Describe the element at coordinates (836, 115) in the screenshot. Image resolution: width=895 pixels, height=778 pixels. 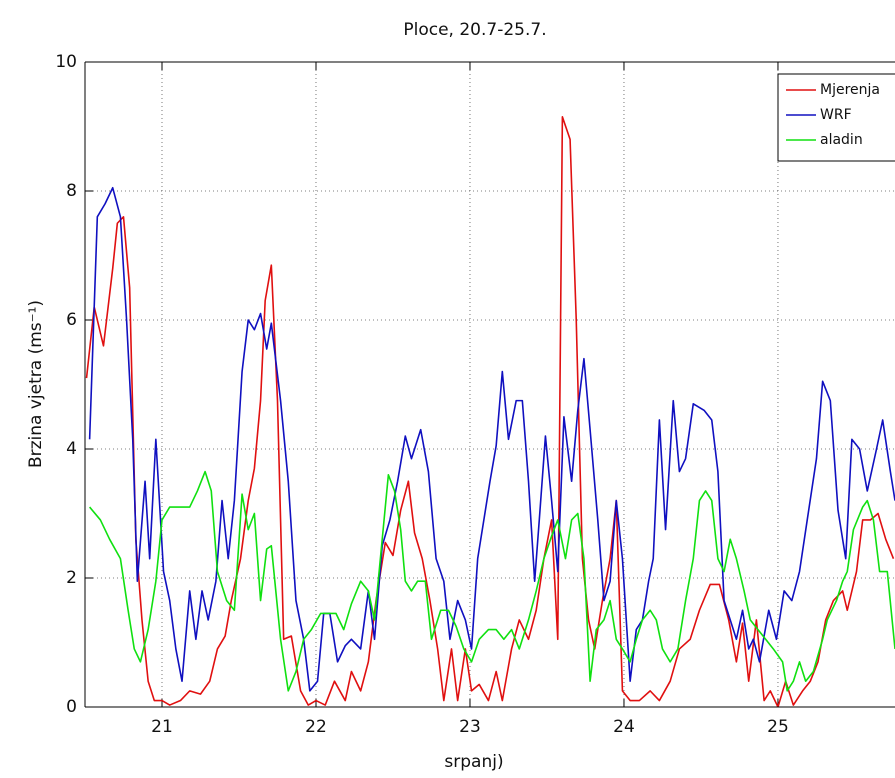
I see `legend-label: WRF` at that location.